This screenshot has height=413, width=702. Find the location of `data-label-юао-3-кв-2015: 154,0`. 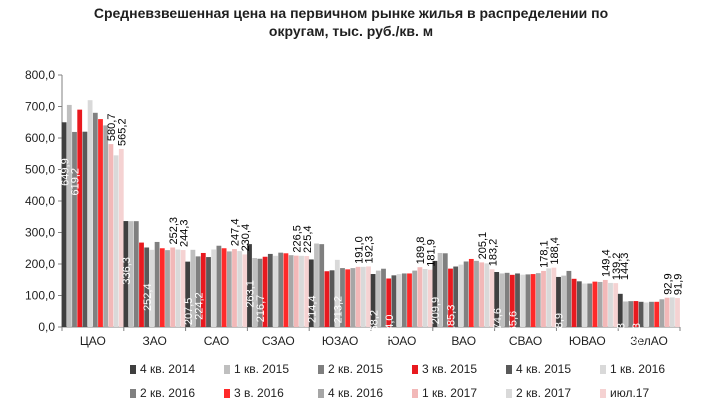

data-label-юао-3-кв-2015: 154,0 is located at coordinates (390, 328).